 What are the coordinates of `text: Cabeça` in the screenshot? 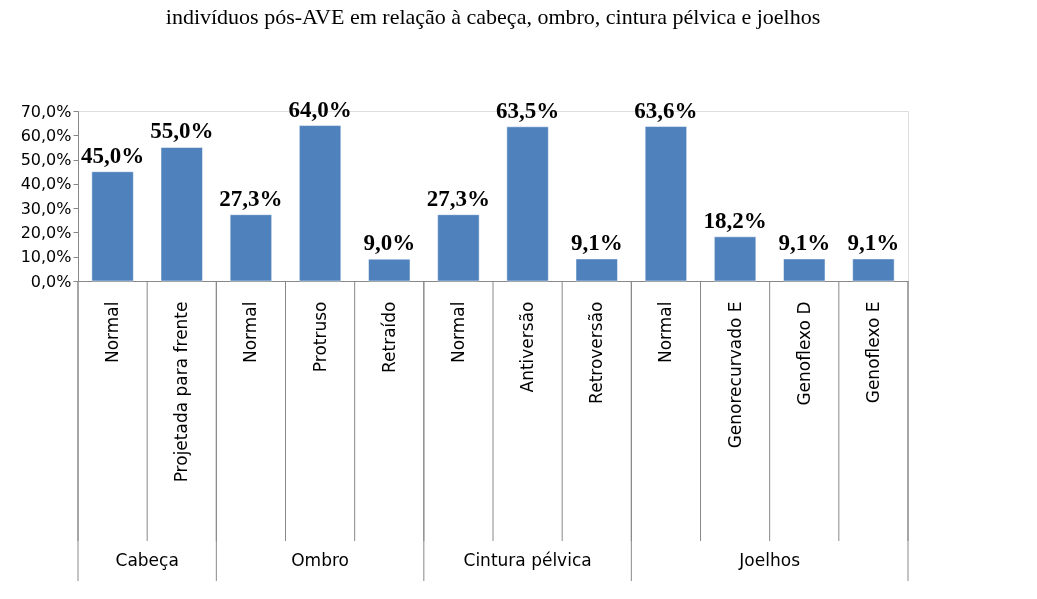 It's located at (147, 560).